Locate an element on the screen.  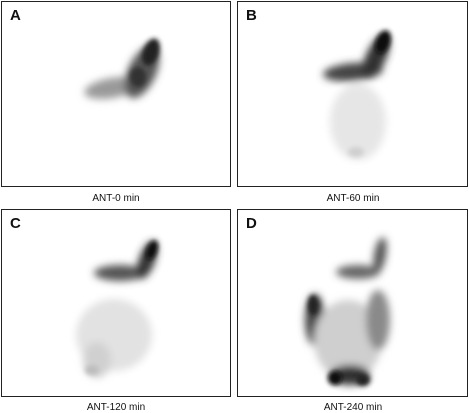
scintigraphy-image-a is located at coordinates (122, 68).